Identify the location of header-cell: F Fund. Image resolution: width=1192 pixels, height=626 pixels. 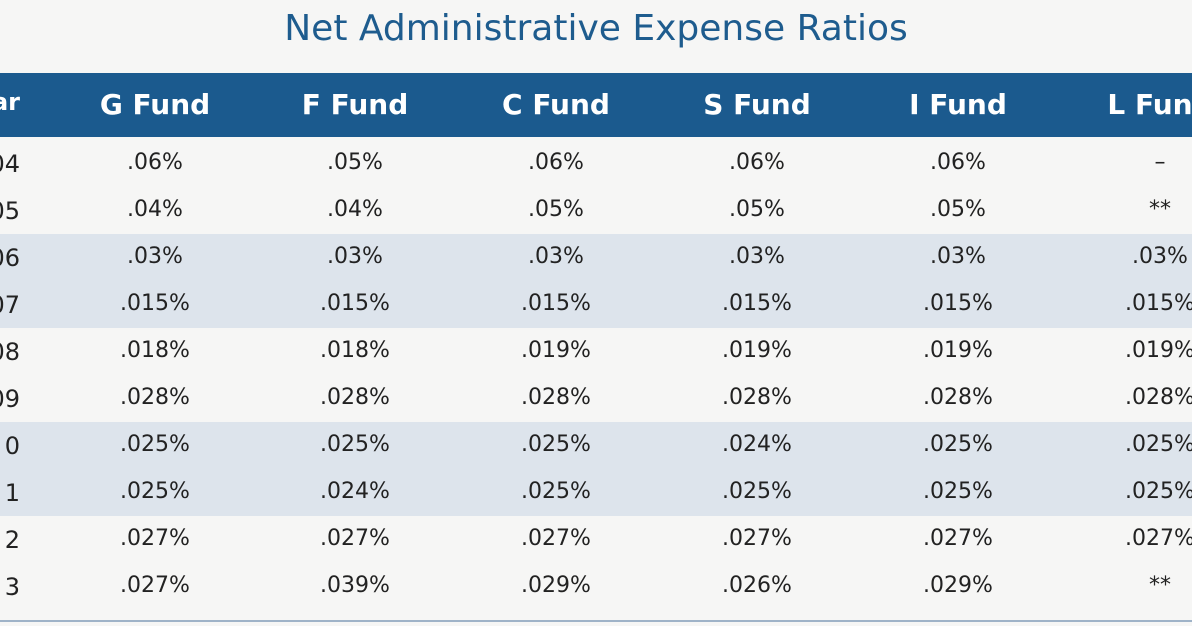
(355, 104).